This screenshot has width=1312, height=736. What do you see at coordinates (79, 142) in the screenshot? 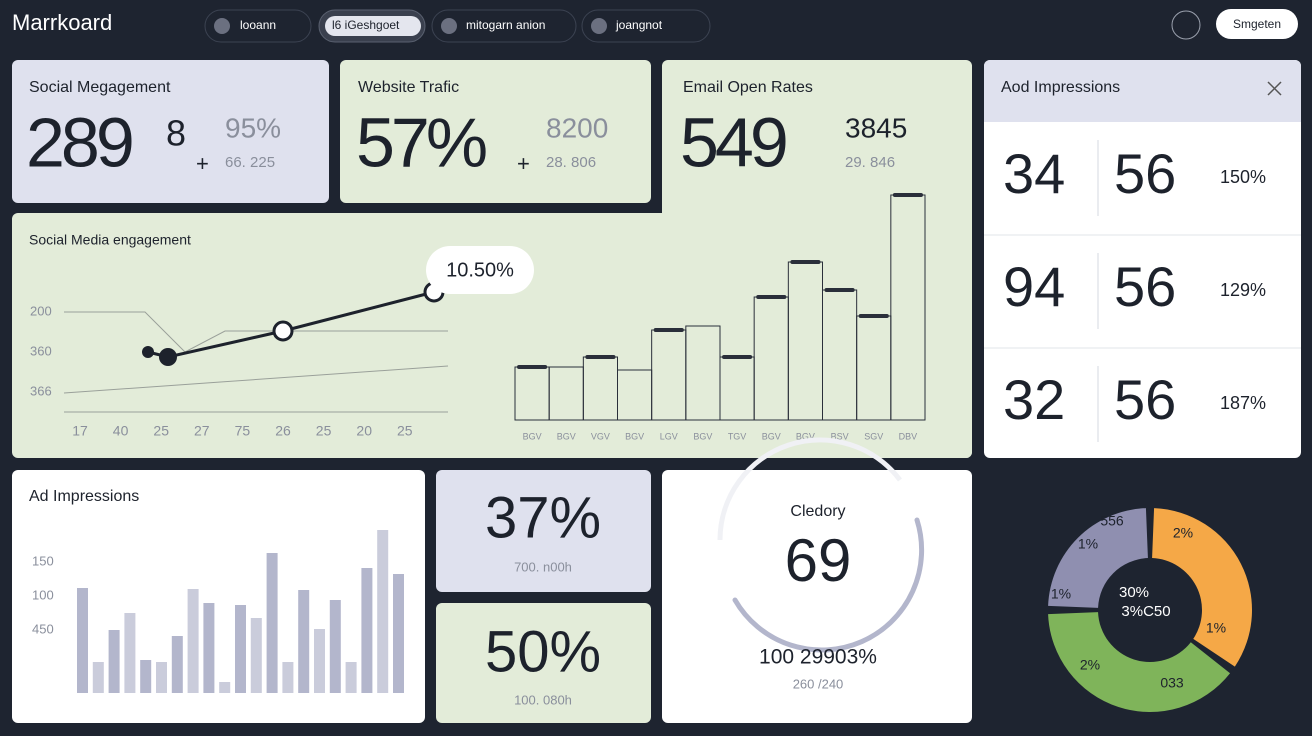
I see `card-value: 289` at bounding box center [79, 142].